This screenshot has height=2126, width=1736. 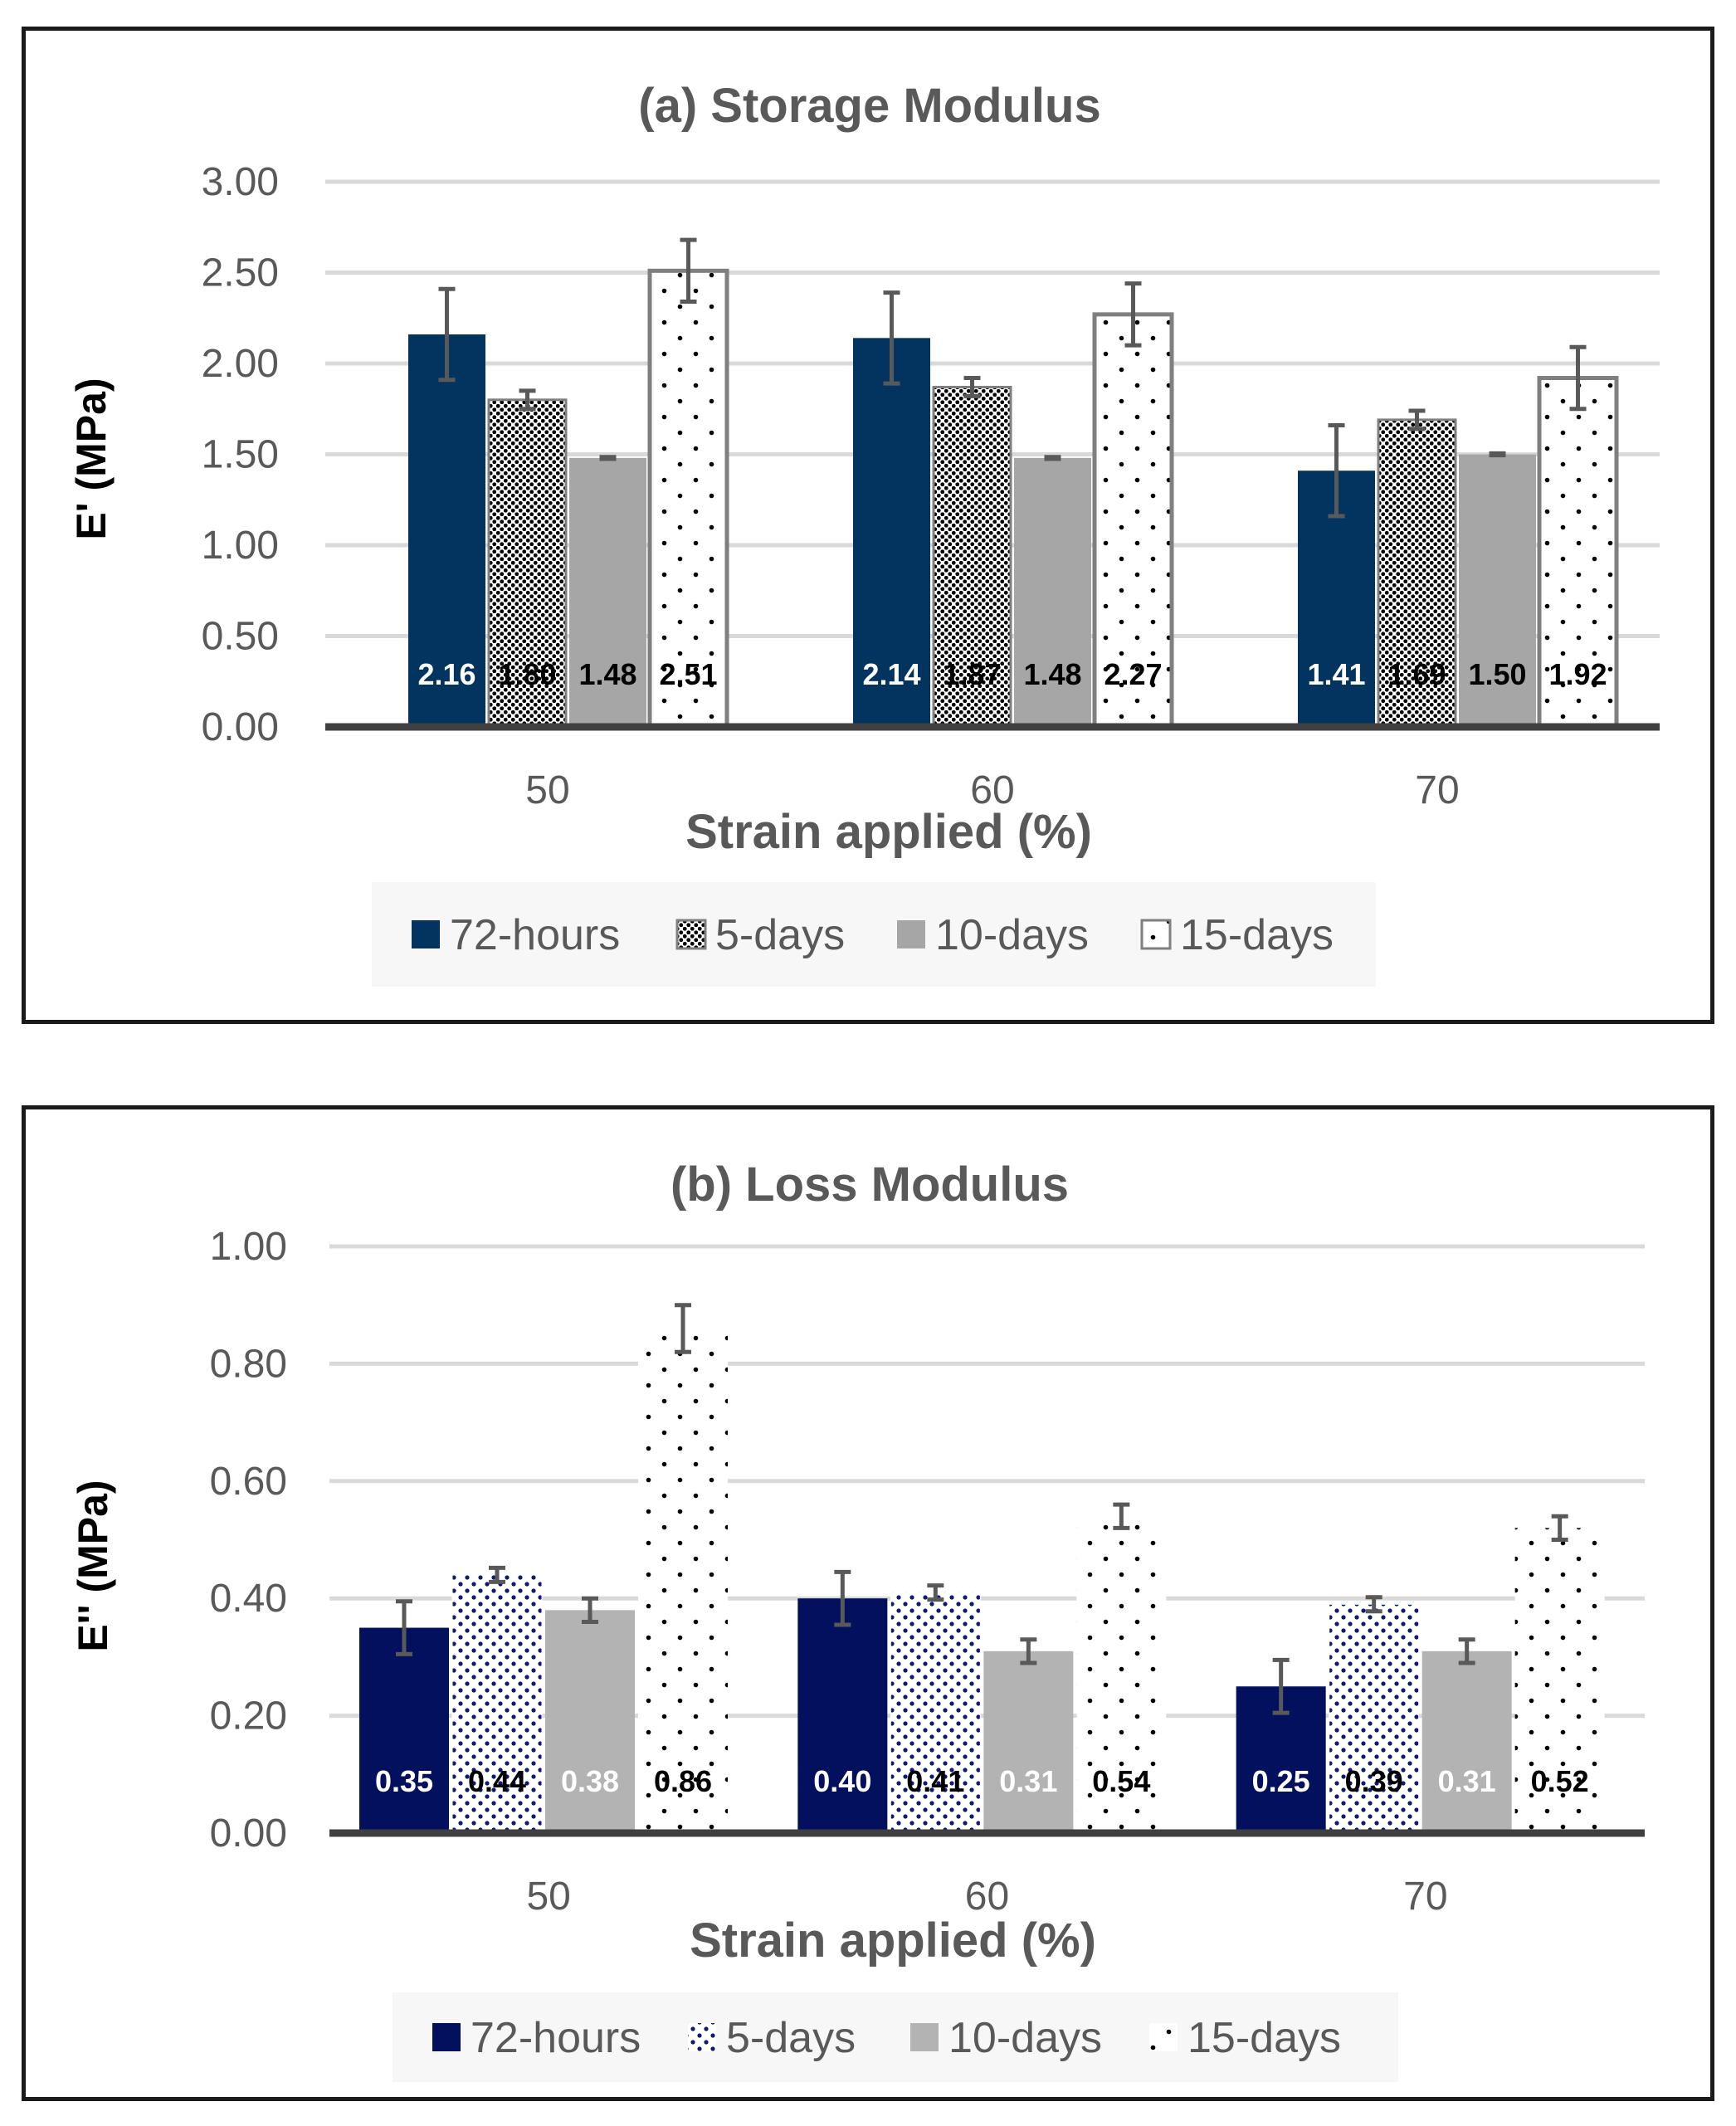 What do you see at coordinates (683, 1781) in the screenshot?
I see `data-label-15-days-50: 0.86` at bounding box center [683, 1781].